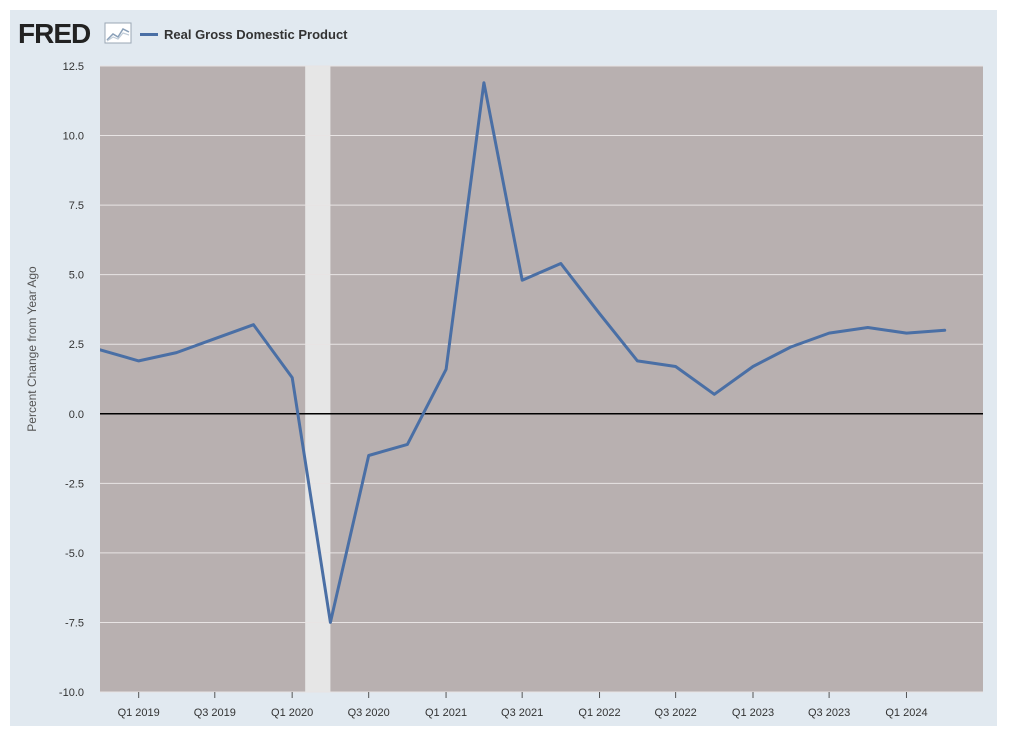 This screenshot has height=736, width=1011. What do you see at coordinates (446, 713) in the screenshot?
I see `x-tick-label: Q1 2021` at bounding box center [446, 713].